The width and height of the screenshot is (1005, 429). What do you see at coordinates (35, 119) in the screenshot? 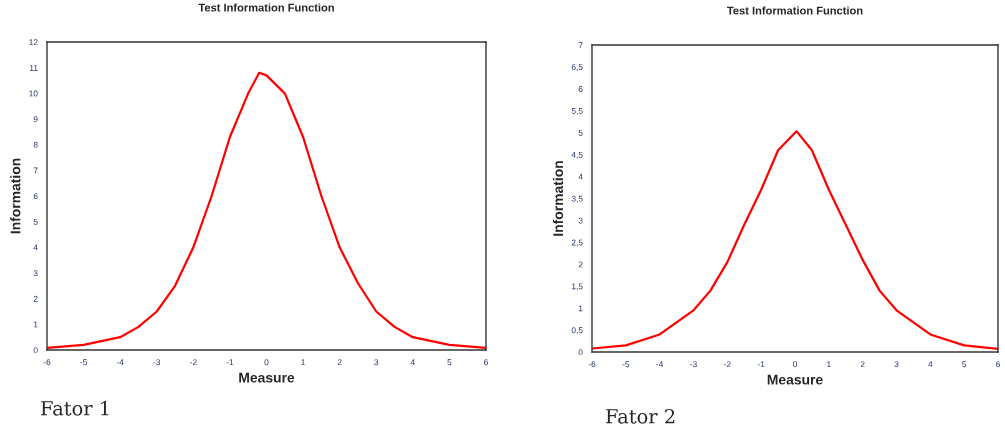
I see `y-tick-label: 9` at bounding box center [35, 119].